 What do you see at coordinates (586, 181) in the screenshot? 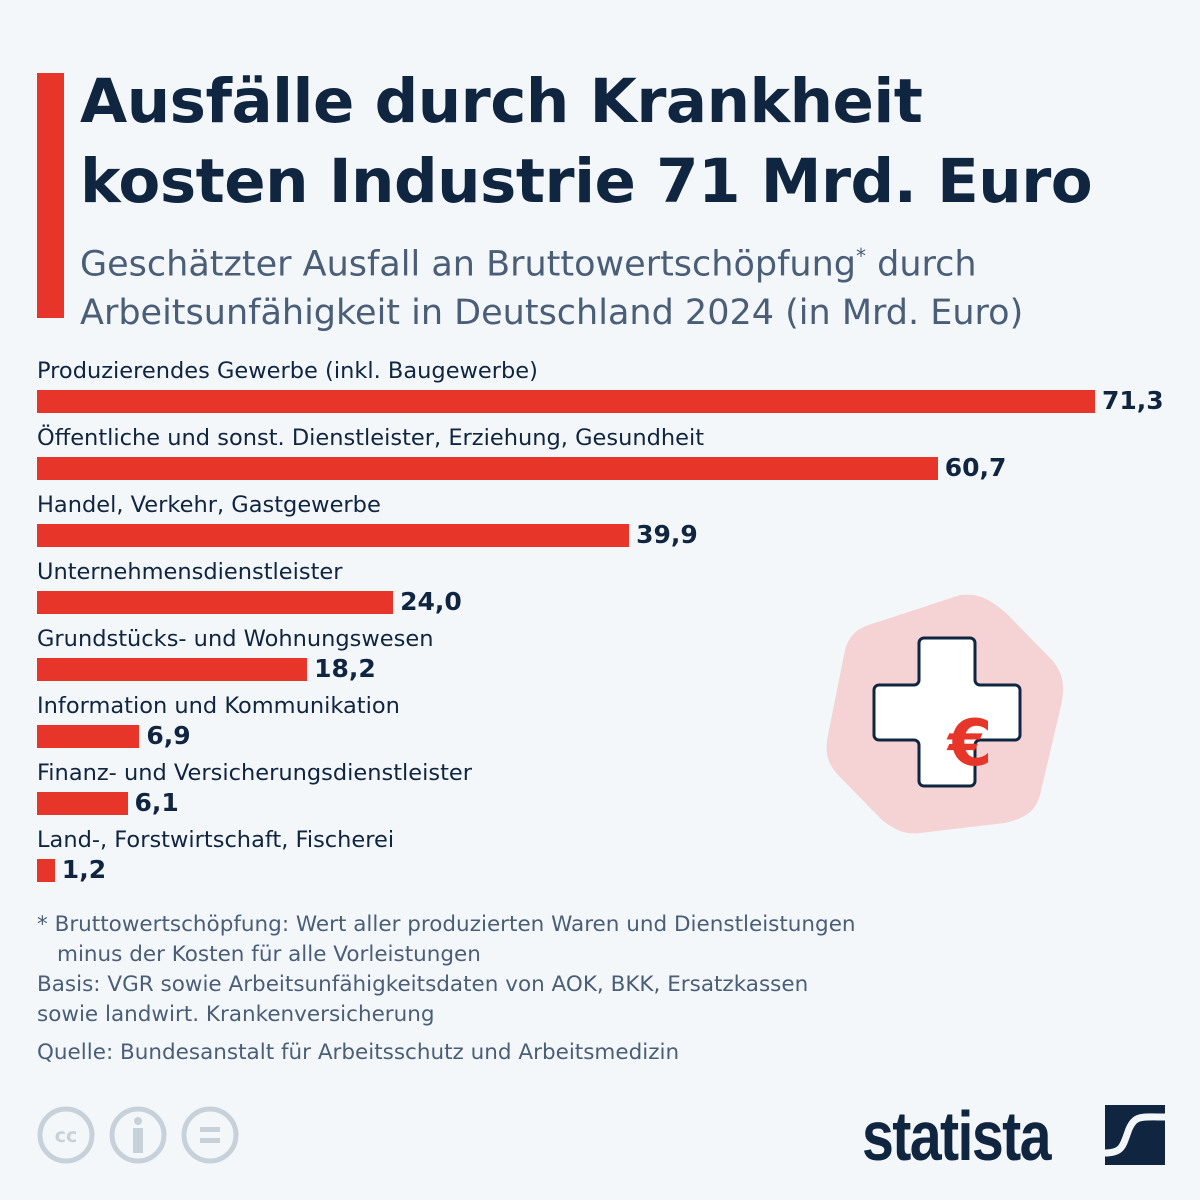
I see `title-line-2: kosten Industrie 71 Mrd. Euro` at bounding box center [586, 181].